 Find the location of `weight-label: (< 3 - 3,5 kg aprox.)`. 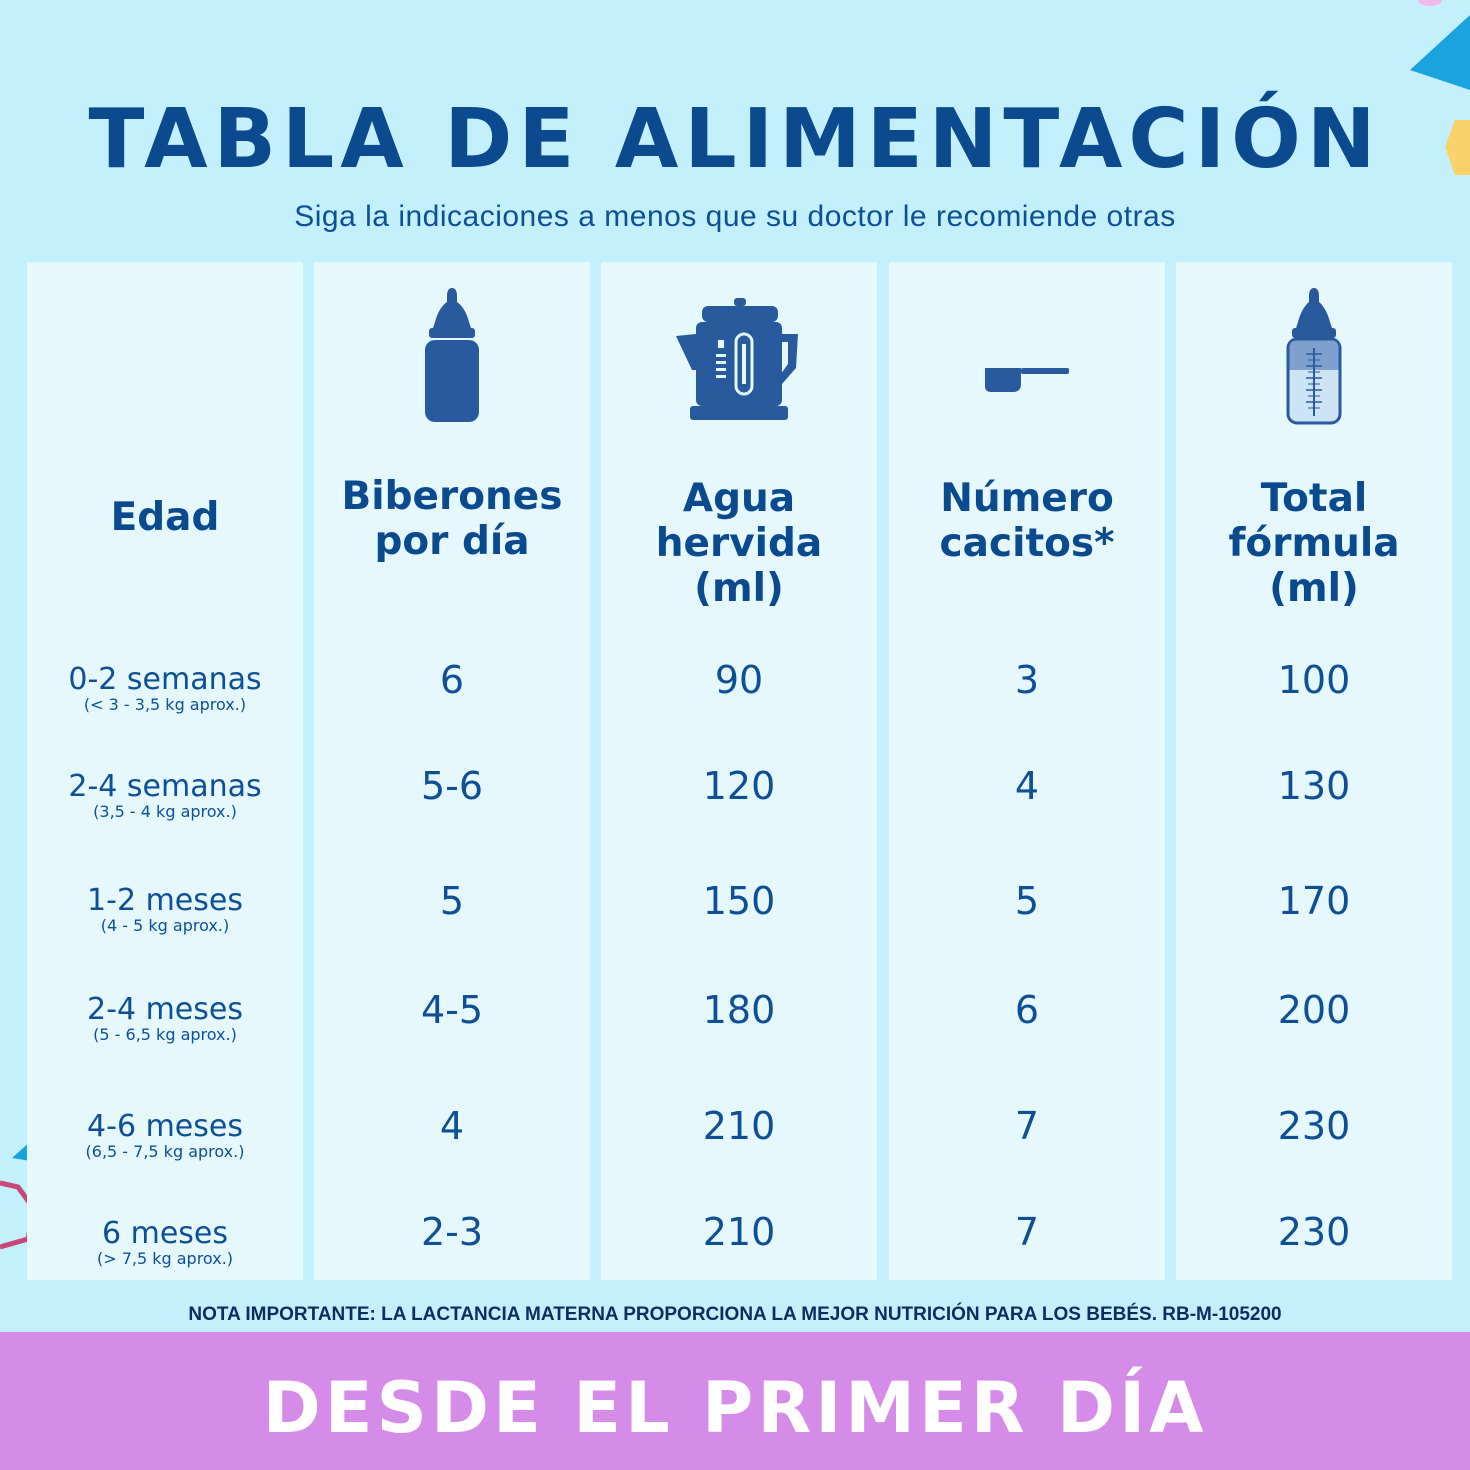

weight-label: (< 3 - 3,5 kg aprox.) is located at coordinates (165, 704).